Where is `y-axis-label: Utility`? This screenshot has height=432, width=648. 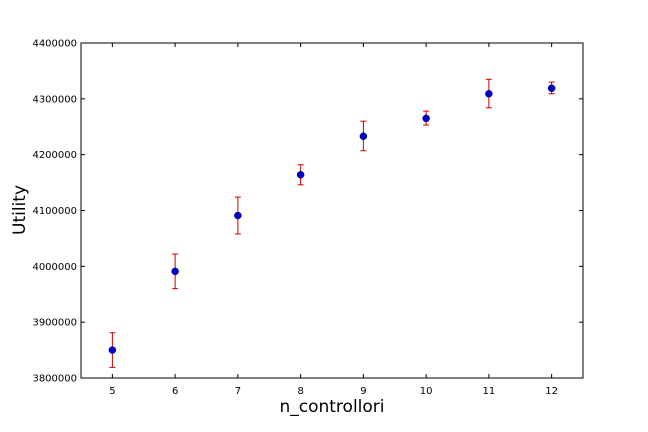 y-axis-label: Utility is located at coordinates (20, 210).